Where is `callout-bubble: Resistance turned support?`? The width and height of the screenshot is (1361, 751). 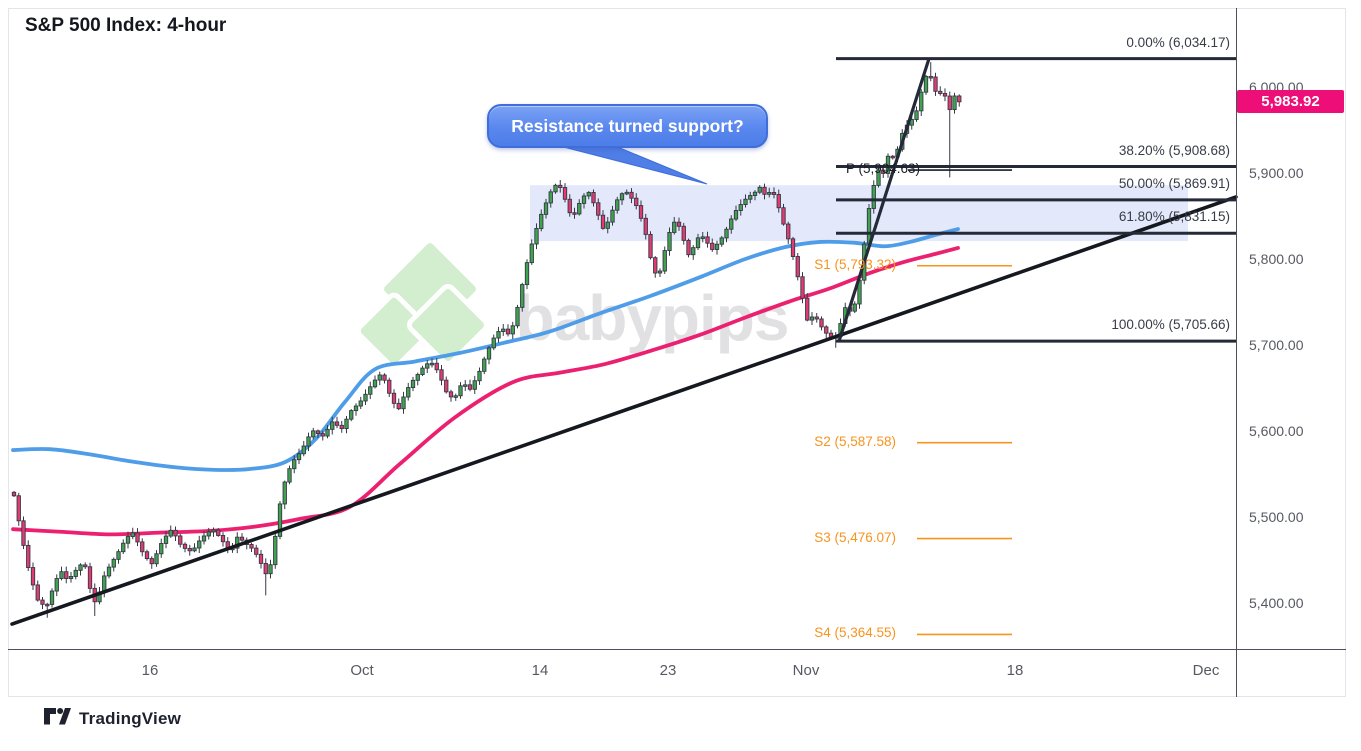
callout-bubble: Resistance turned support? is located at coordinates (627, 126).